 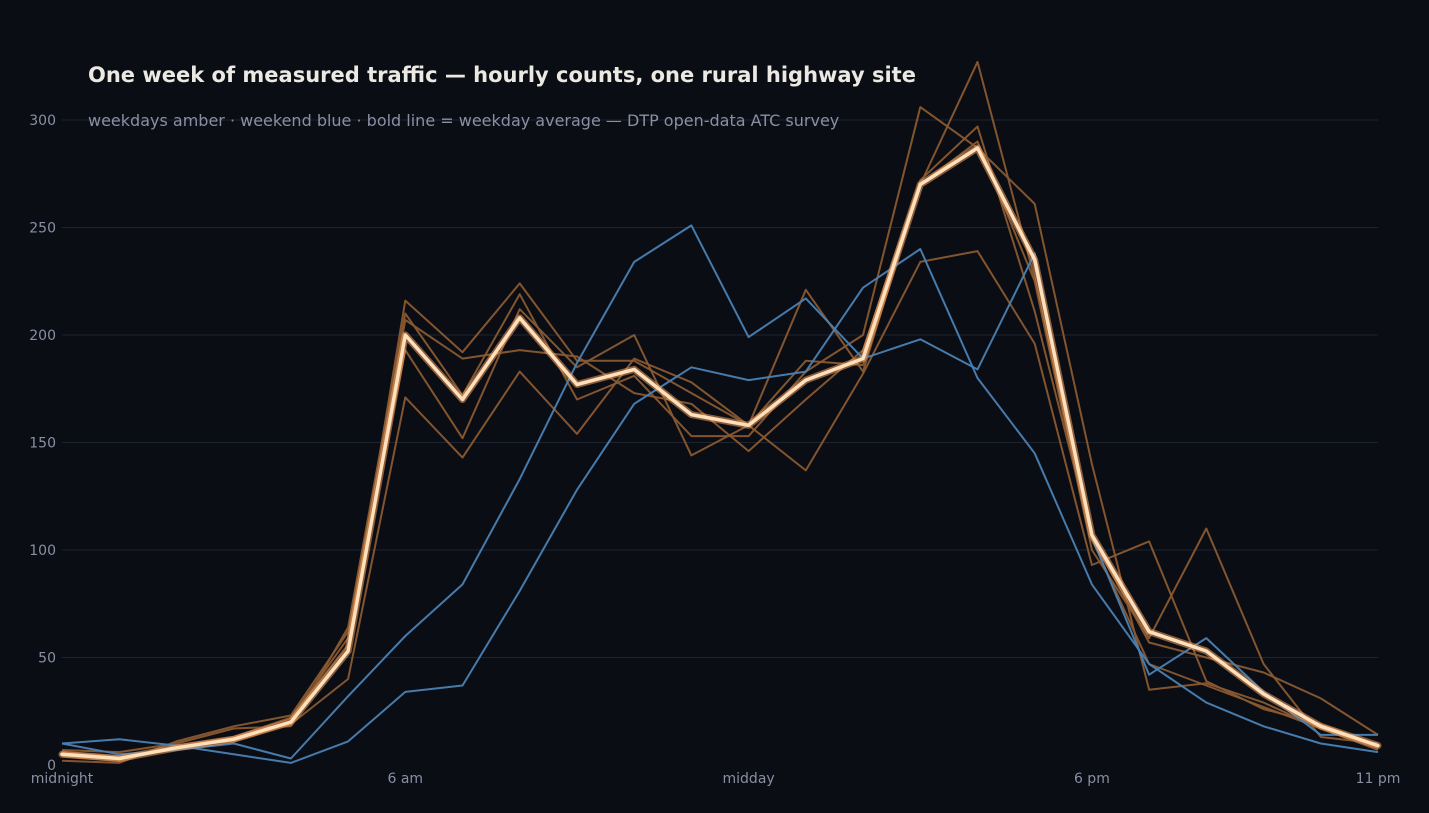 I want to click on x-tick-label: 6 am, so click(x=406, y=779).